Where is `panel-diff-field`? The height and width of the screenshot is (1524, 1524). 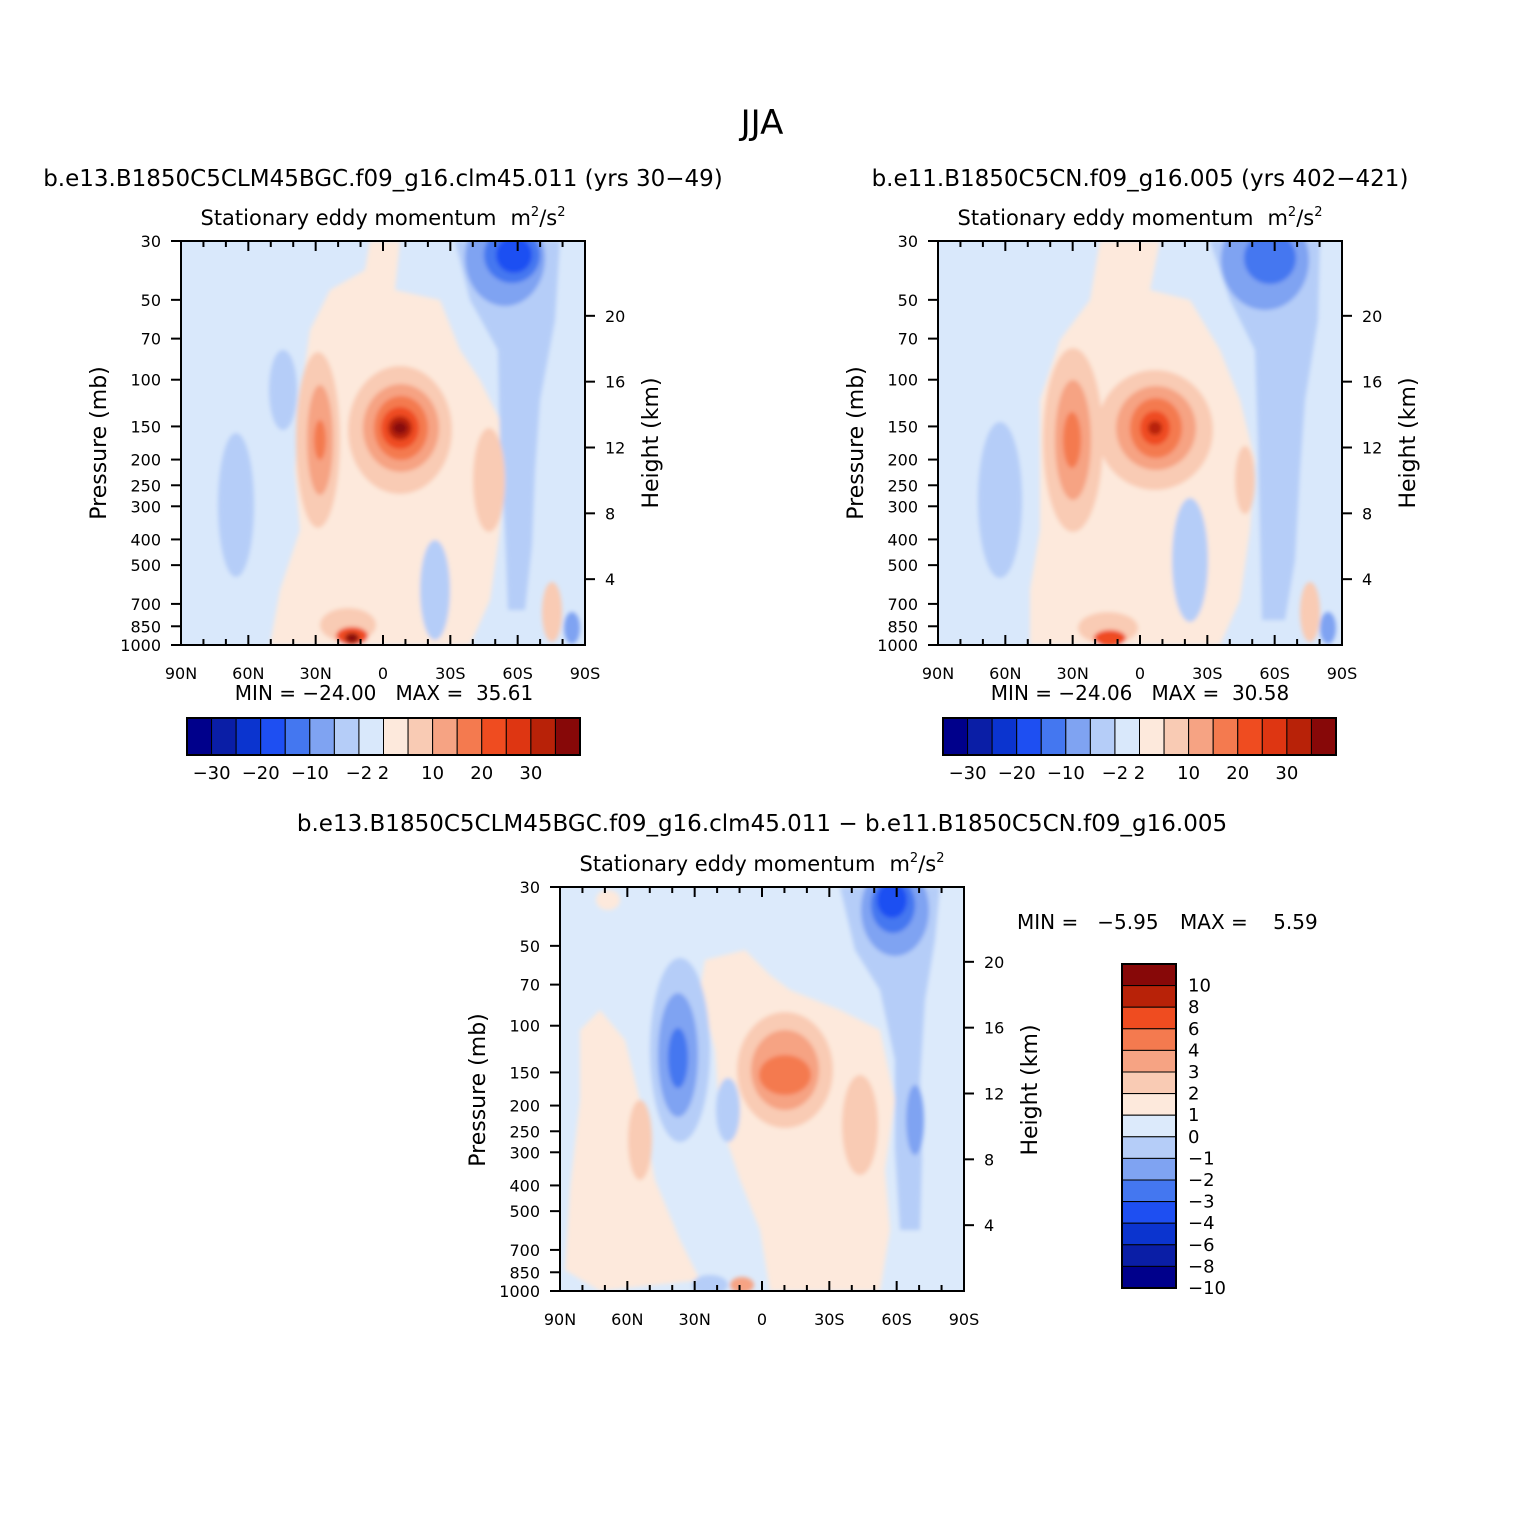 panel-diff-field is located at coordinates (762, 1089).